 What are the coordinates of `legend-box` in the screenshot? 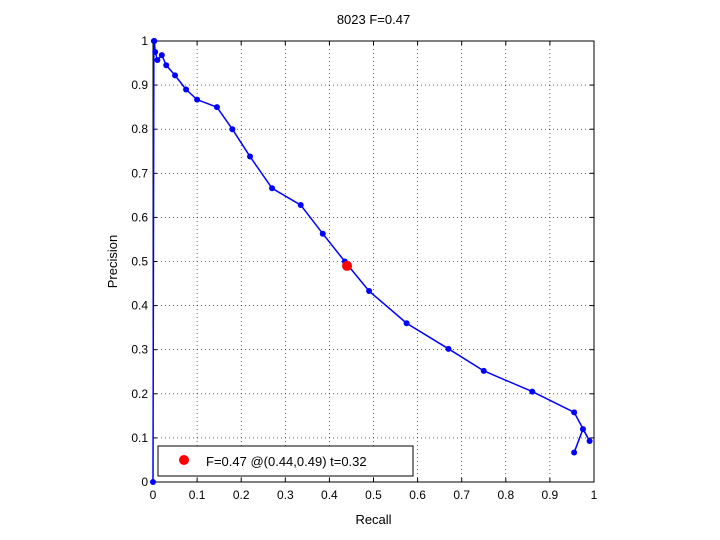 It's located at (285, 461).